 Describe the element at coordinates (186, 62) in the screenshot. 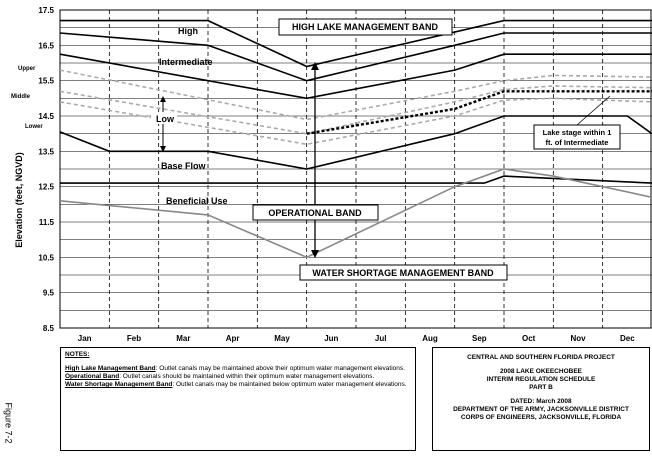

I see `intermediate-label: Intermediate` at that location.